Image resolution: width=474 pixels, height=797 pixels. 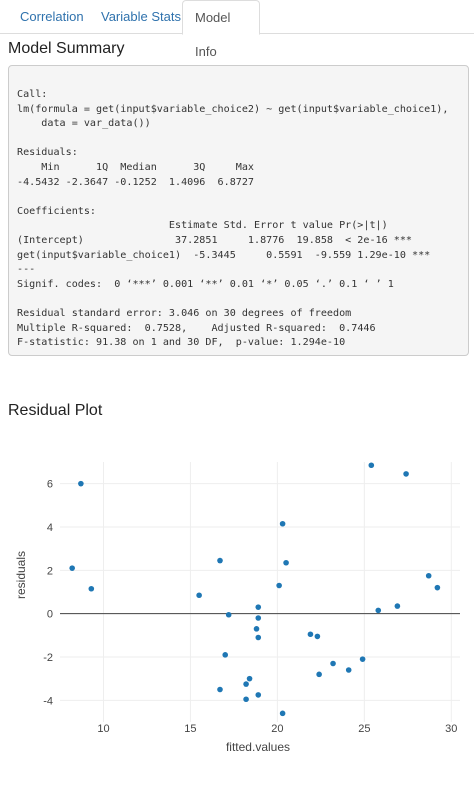 I want to click on x-tick-label: 10, so click(x=103, y=729).